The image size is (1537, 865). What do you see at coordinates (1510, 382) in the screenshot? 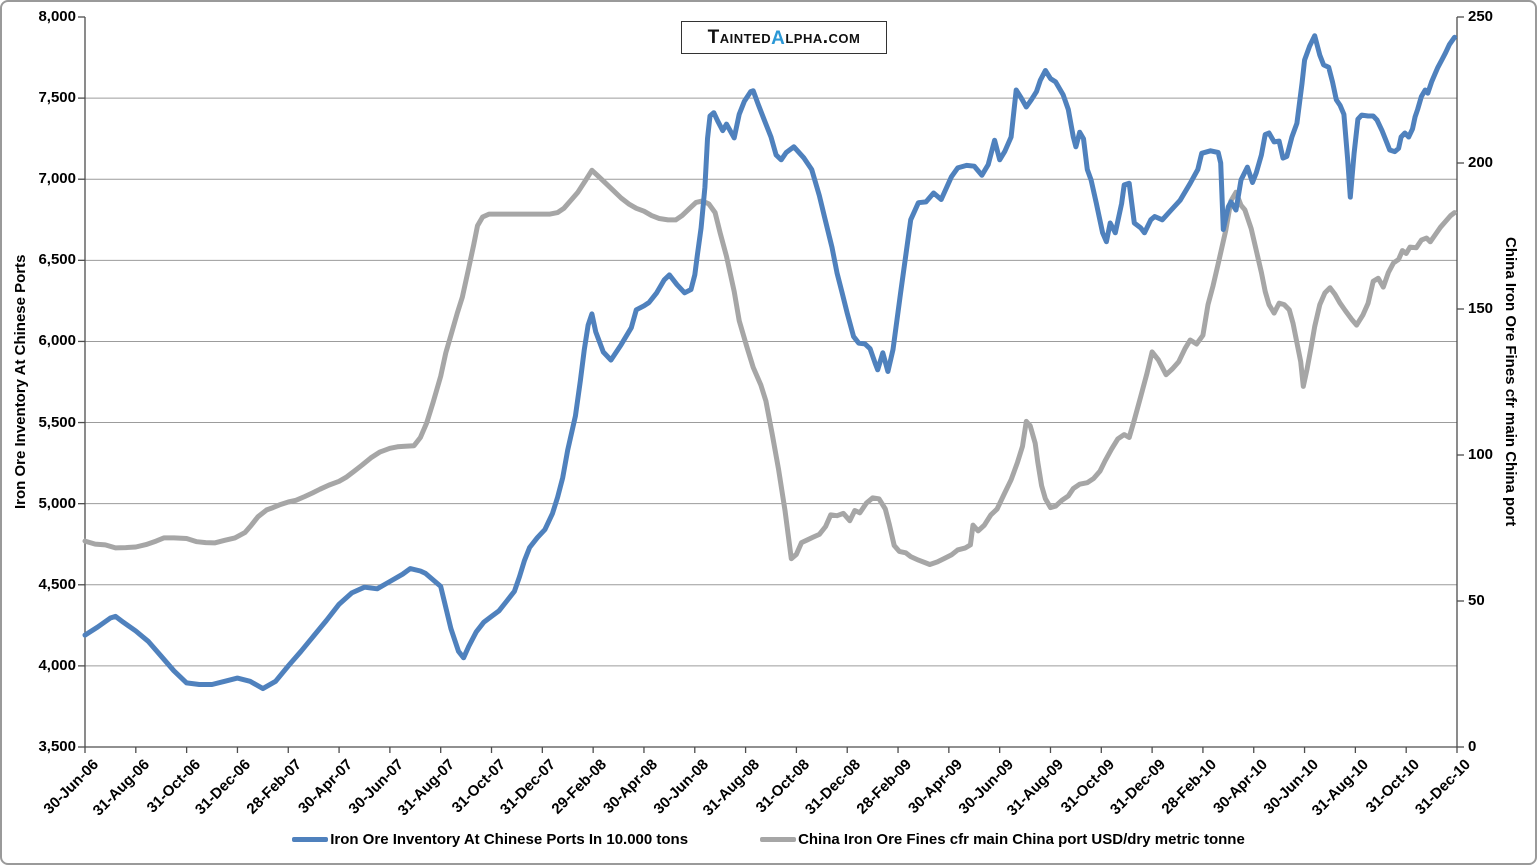
I see `right-axis-title: China Iron Ore Fines cfr main China port` at bounding box center [1510, 382].